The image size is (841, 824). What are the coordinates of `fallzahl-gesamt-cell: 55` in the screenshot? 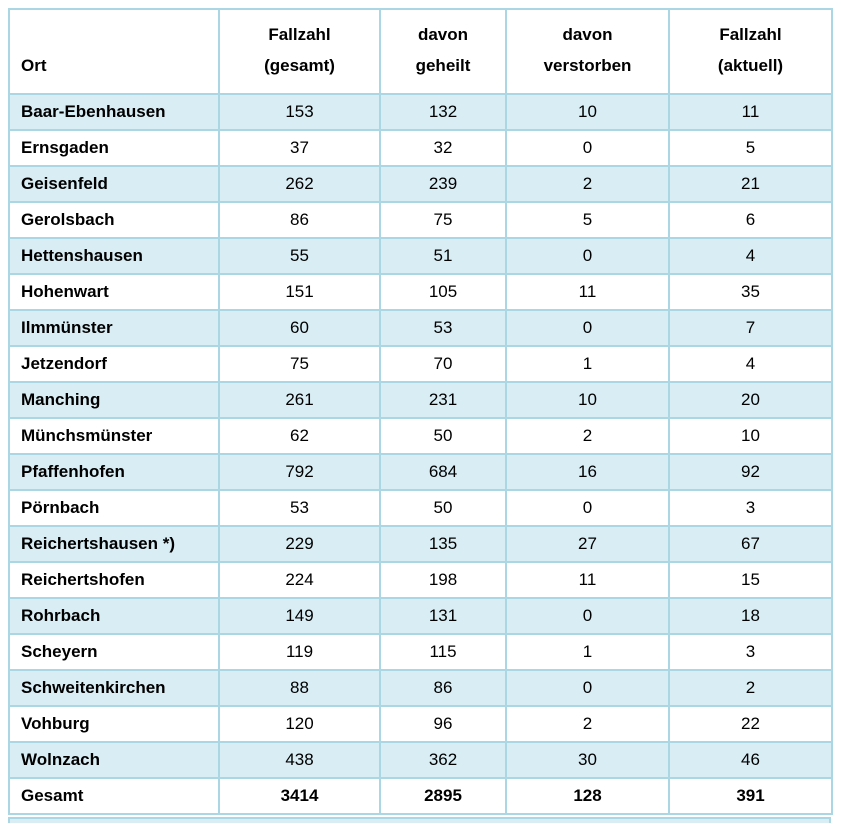 It's located at (299, 256).